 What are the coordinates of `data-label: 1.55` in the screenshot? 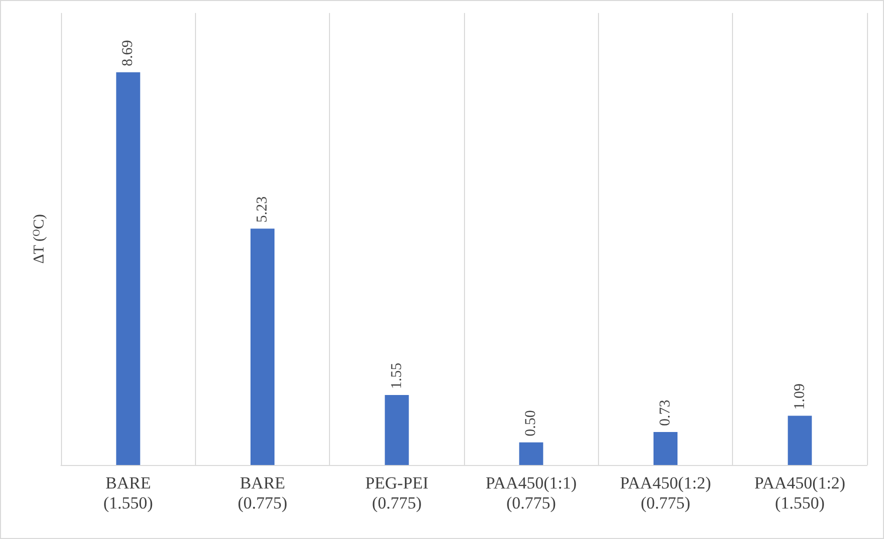 It's located at (396, 375).